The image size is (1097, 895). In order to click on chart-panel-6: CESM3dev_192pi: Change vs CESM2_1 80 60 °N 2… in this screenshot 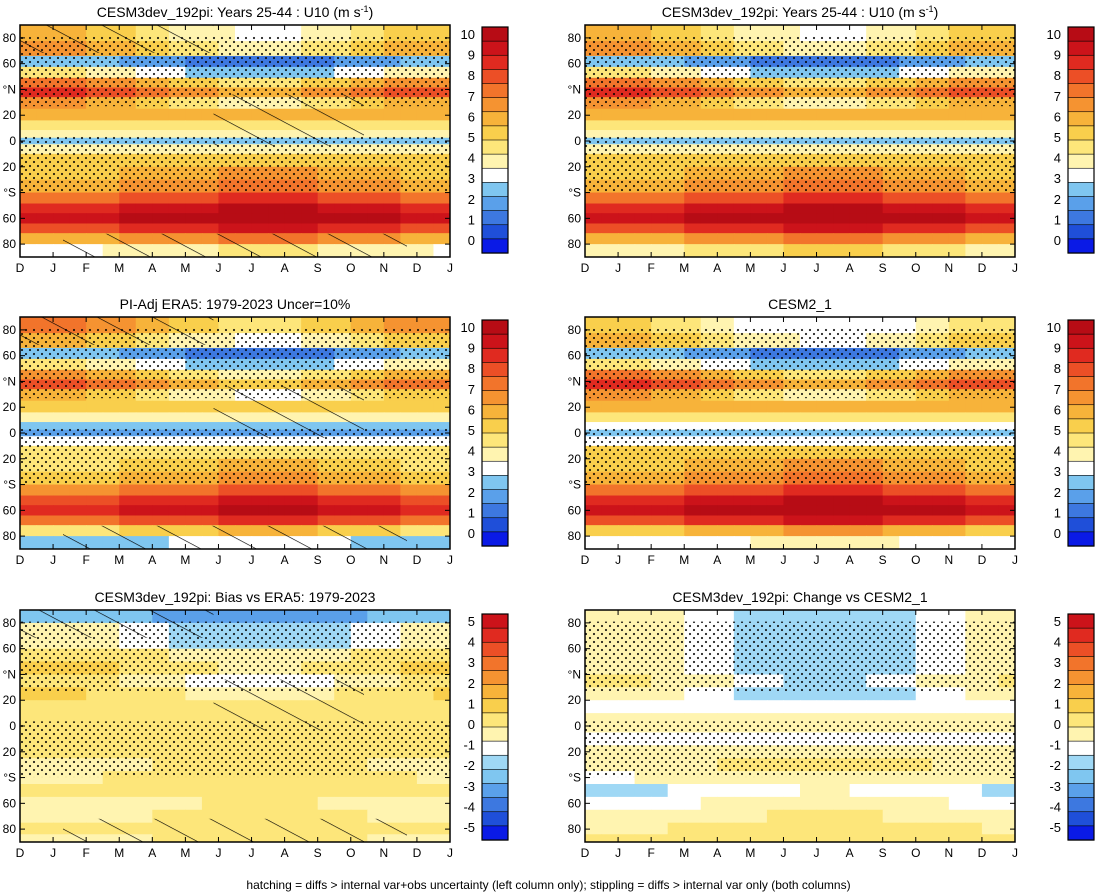, I will do `click(831, 724)`.